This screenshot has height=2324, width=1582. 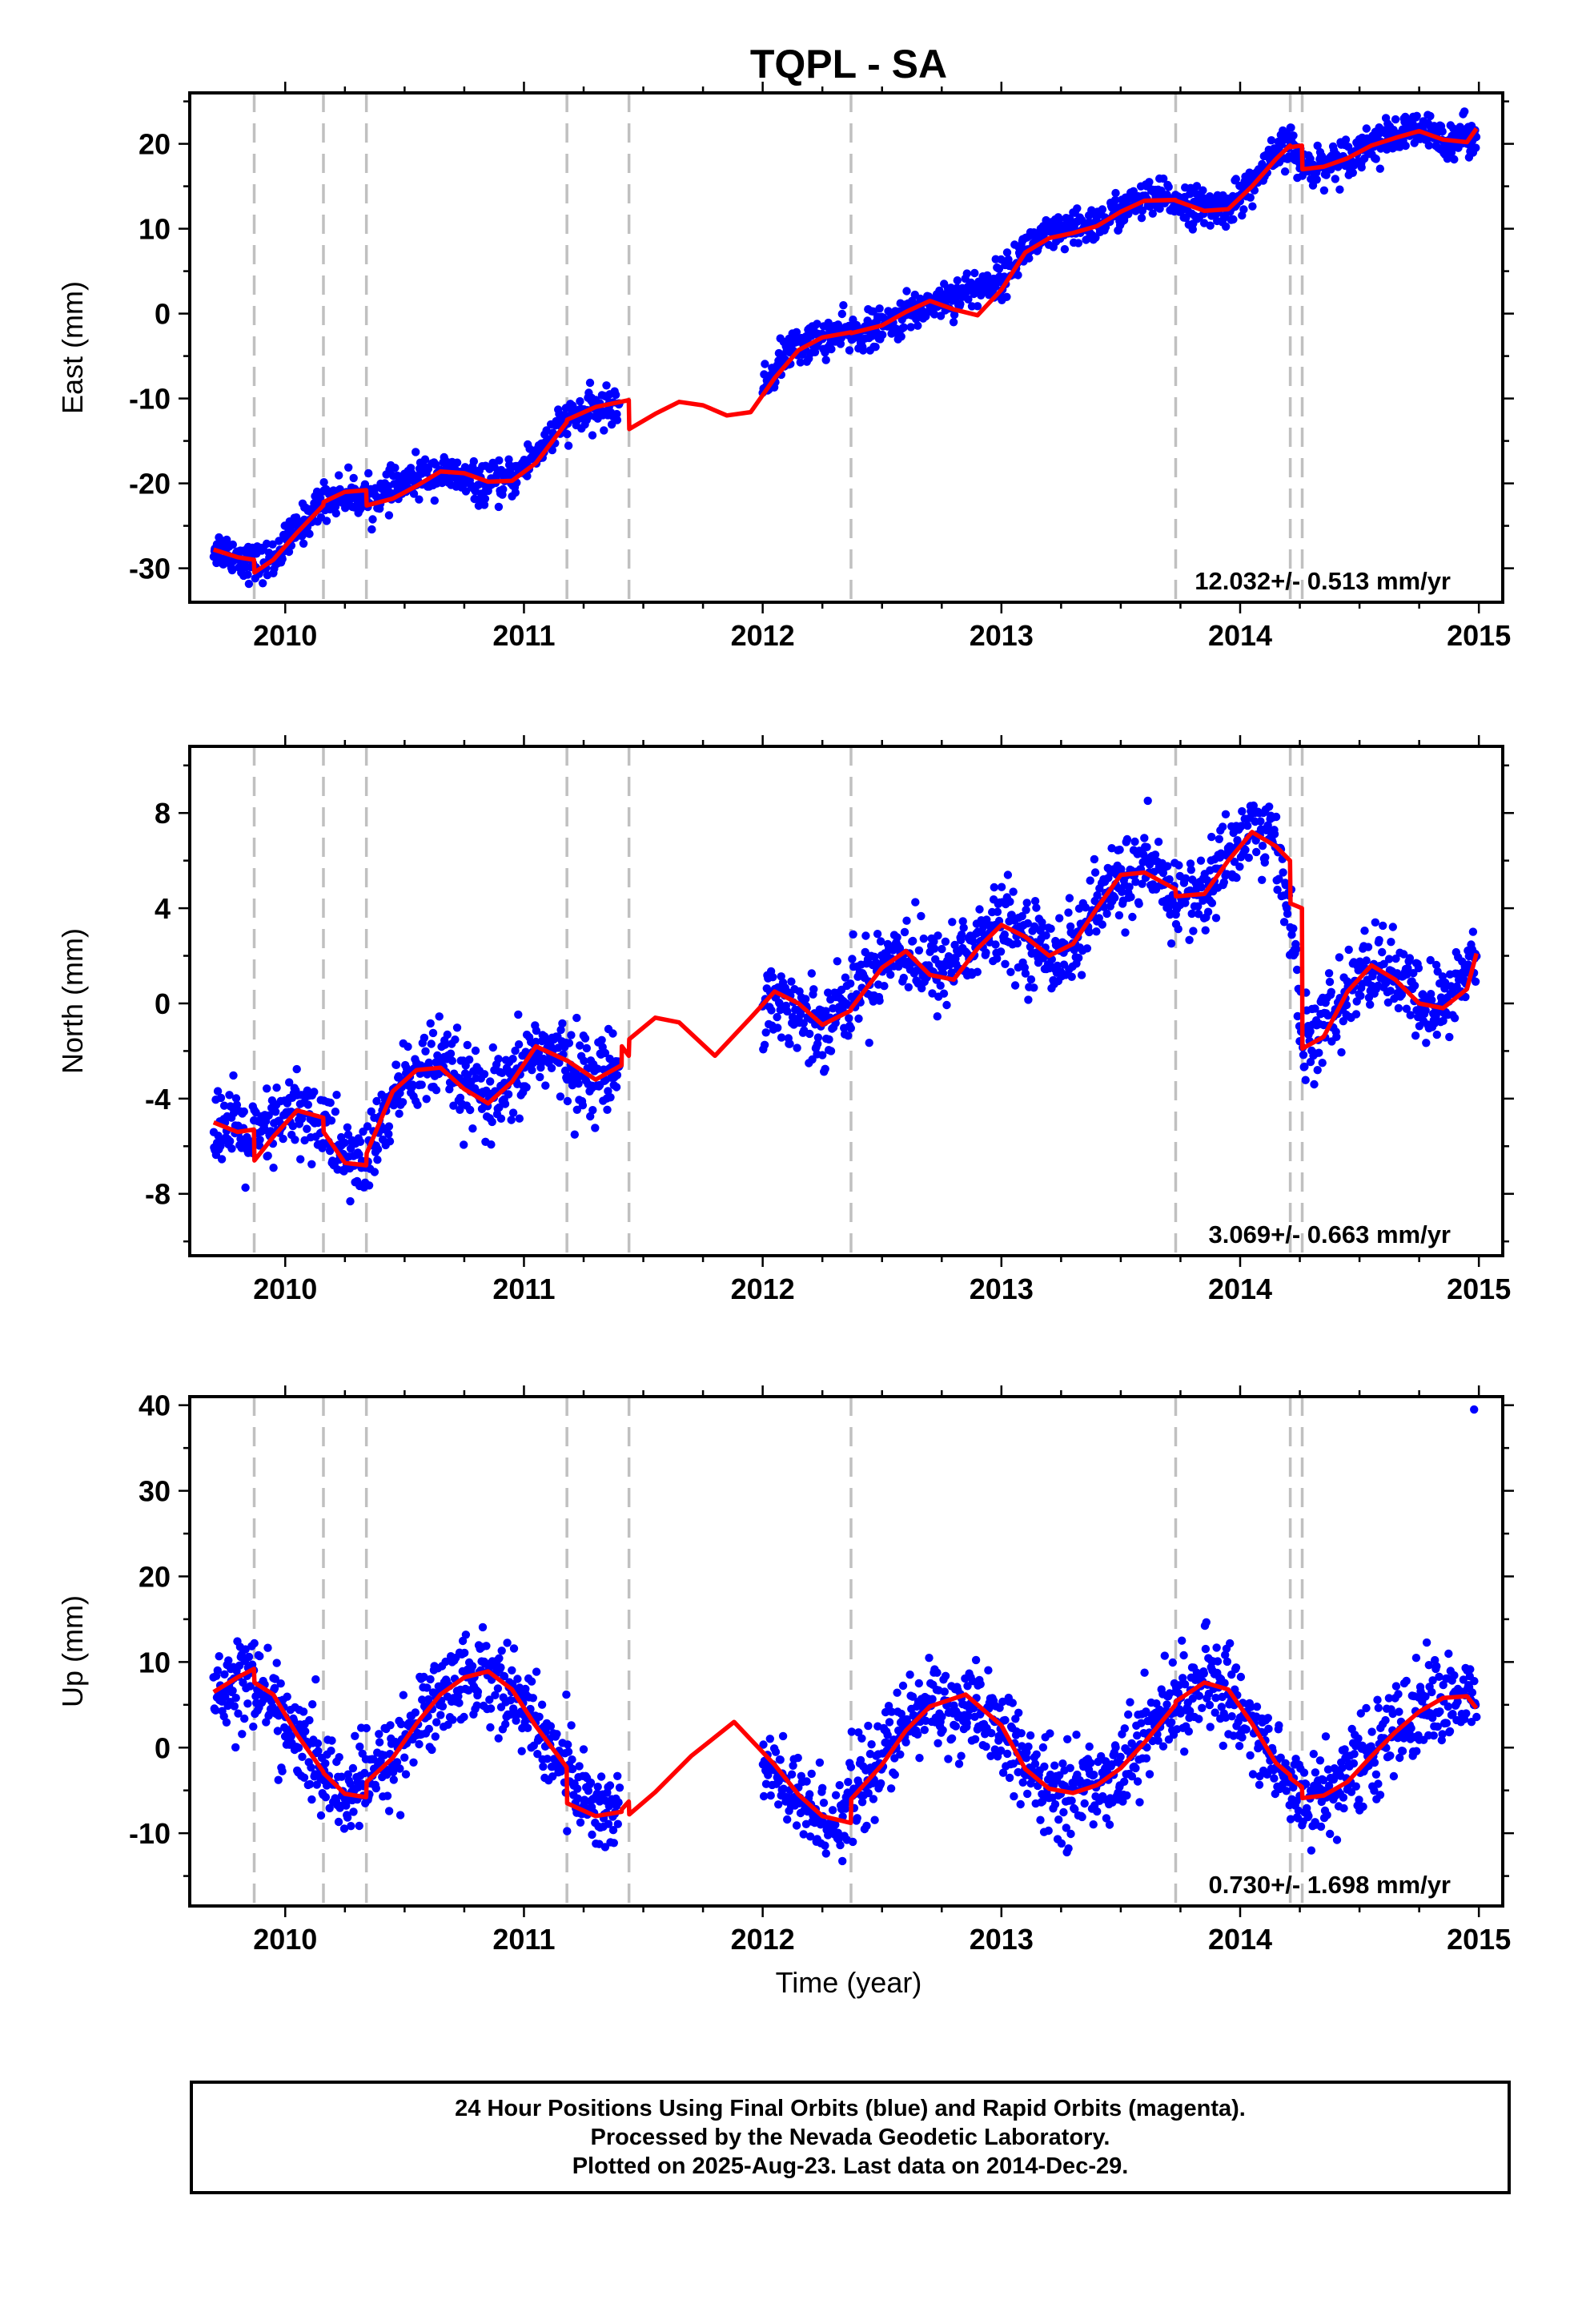 I want to click on north-rate-label: 3.069+/- 0.663 mm/yr, so click(x=1330, y=1234).